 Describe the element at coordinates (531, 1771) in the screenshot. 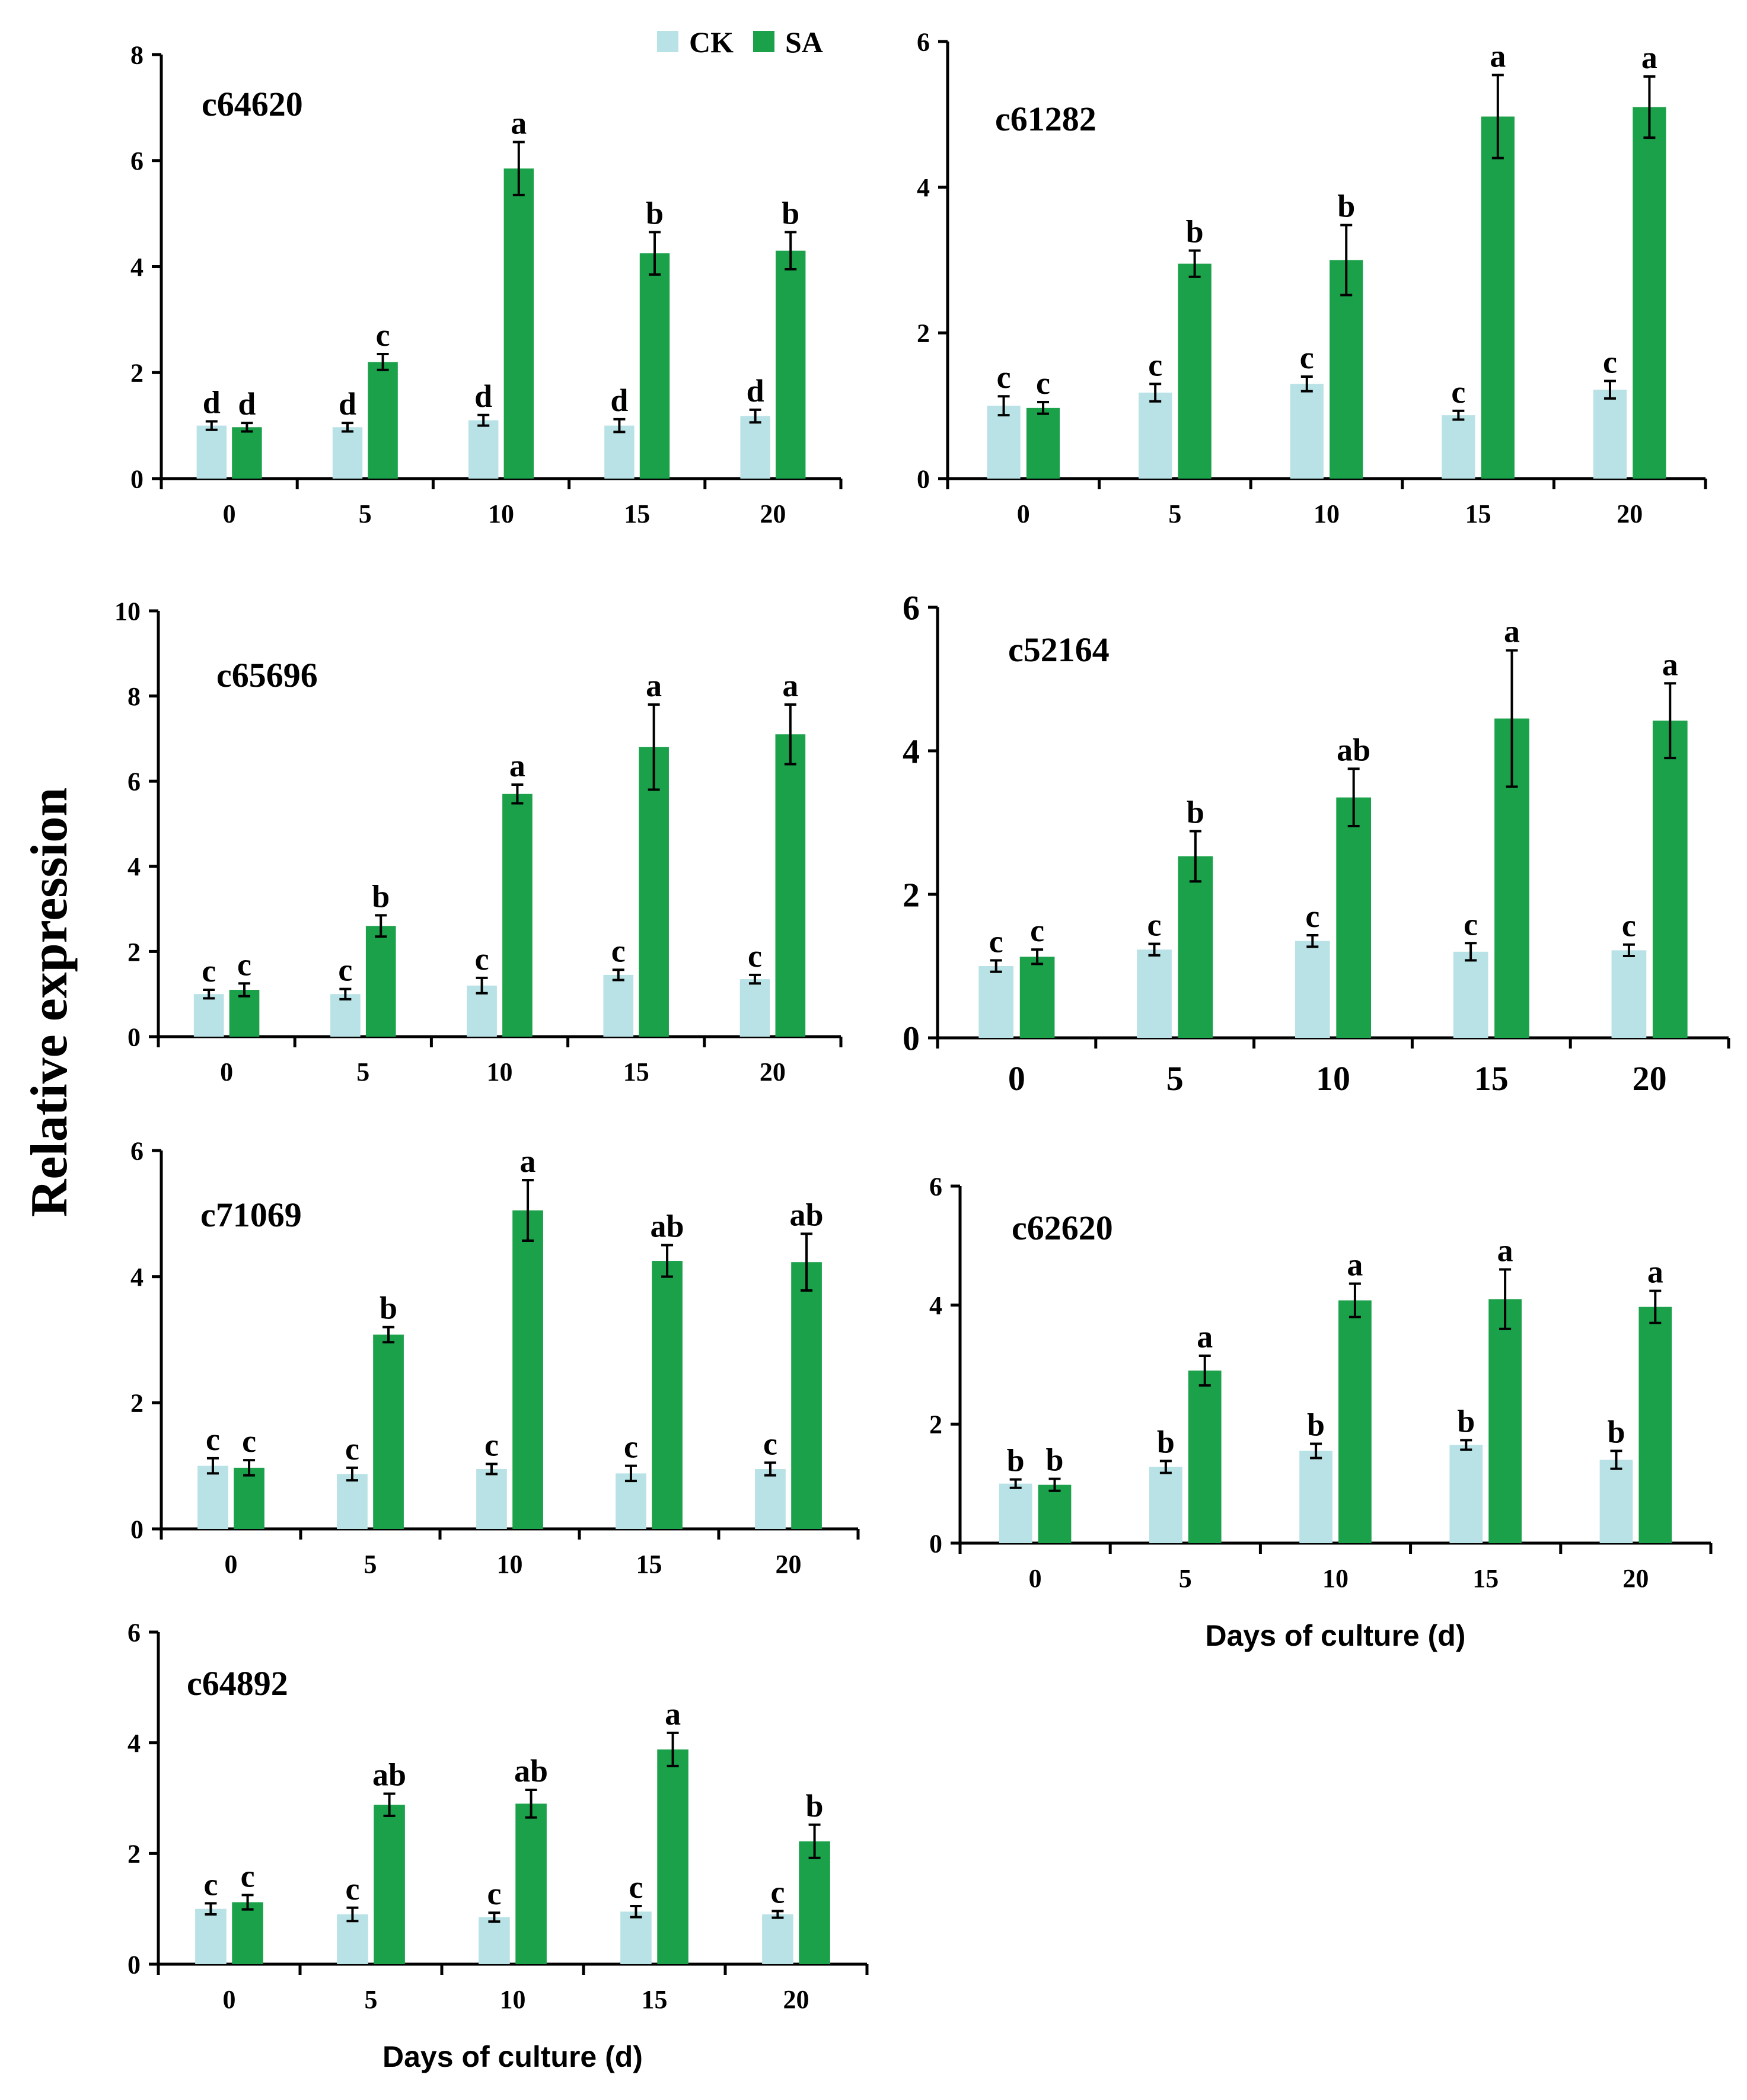

I see `significance-letter: ab` at that location.